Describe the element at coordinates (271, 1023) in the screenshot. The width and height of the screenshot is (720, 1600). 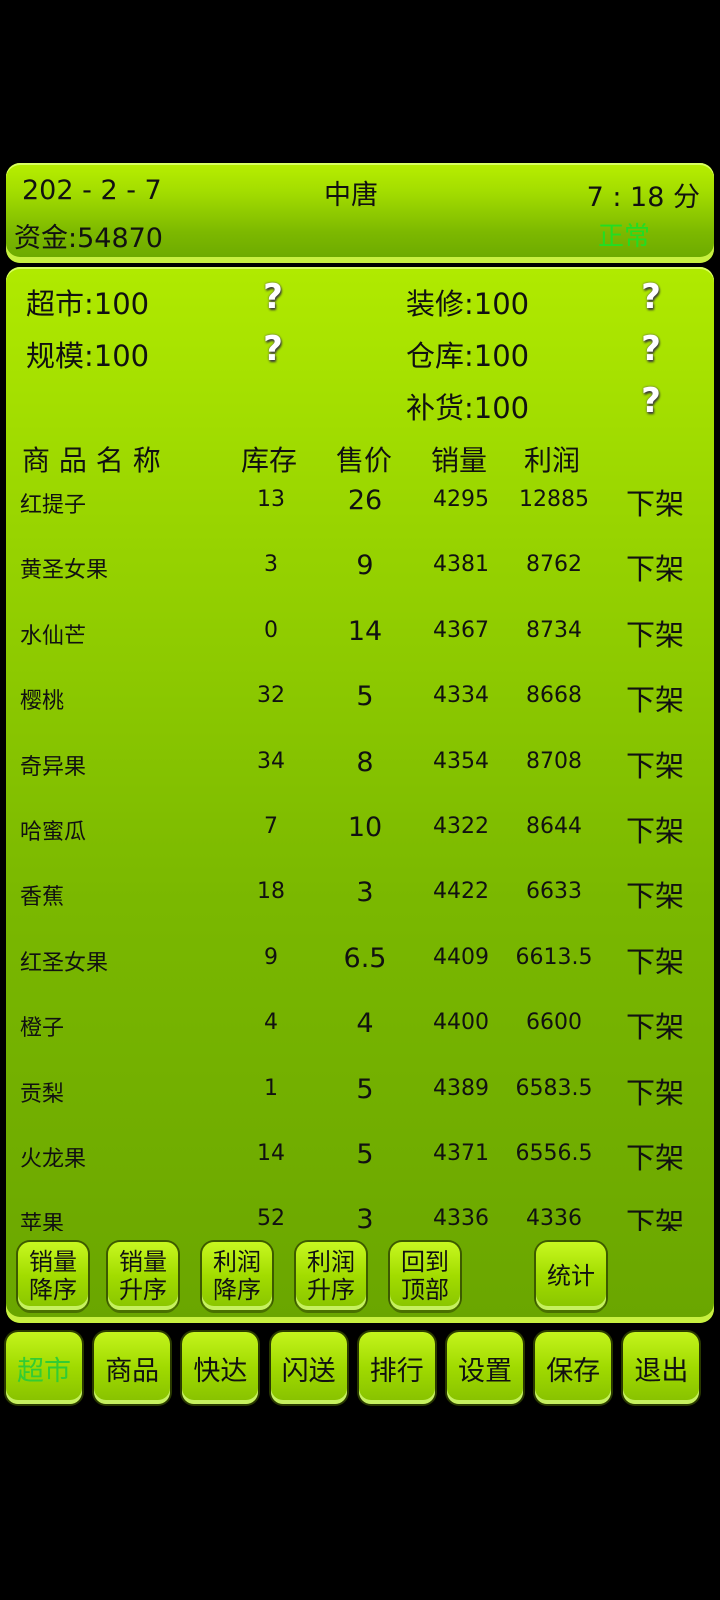
I see `cell-stock: 4` at that location.